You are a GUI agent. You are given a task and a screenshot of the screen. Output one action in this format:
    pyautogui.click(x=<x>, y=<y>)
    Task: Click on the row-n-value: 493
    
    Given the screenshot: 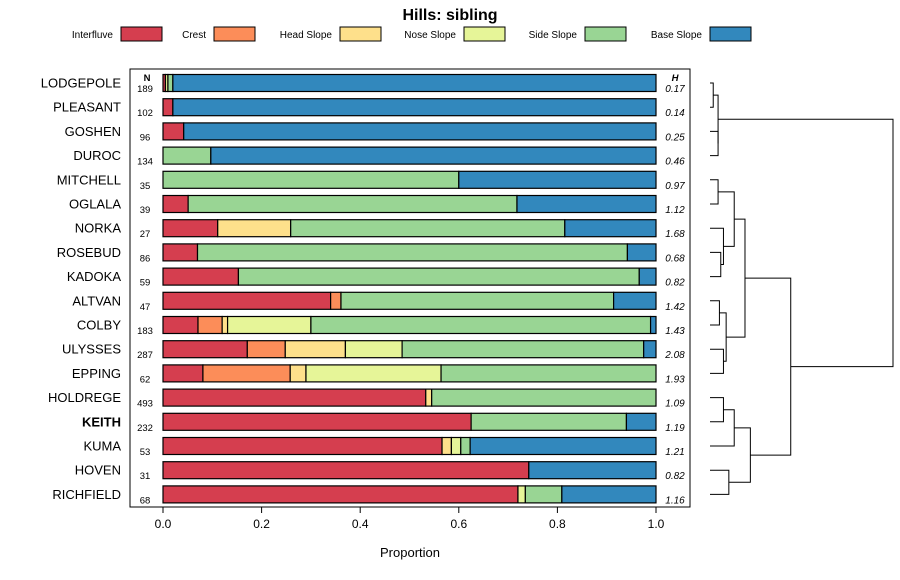 What is the action you would take?
    pyautogui.click(x=145, y=404)
    